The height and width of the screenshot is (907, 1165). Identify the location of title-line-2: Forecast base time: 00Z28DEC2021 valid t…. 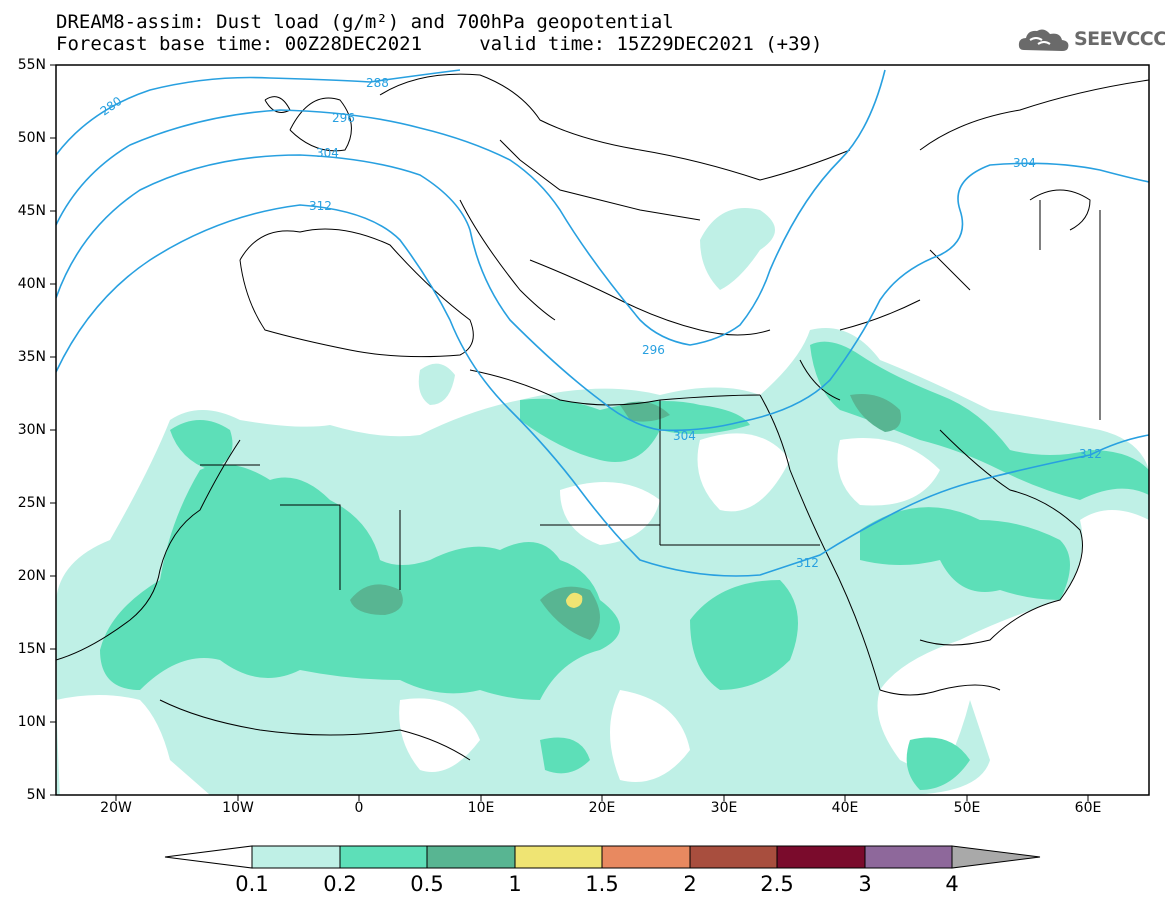
(439, 44).